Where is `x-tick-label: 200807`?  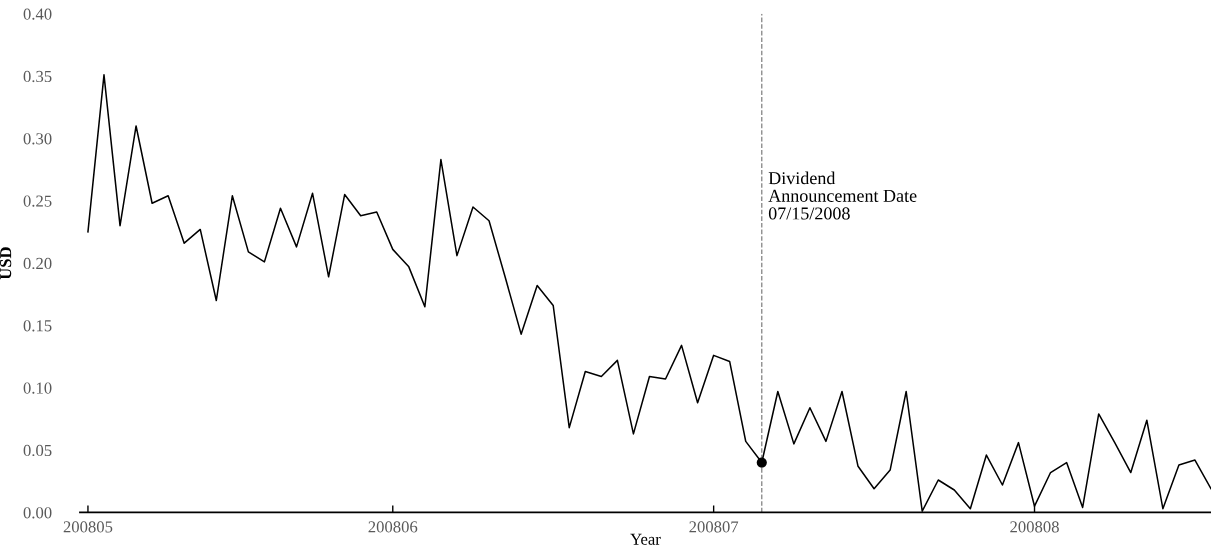 x-tick-label: 200807 is located at coordinates (714, 527).